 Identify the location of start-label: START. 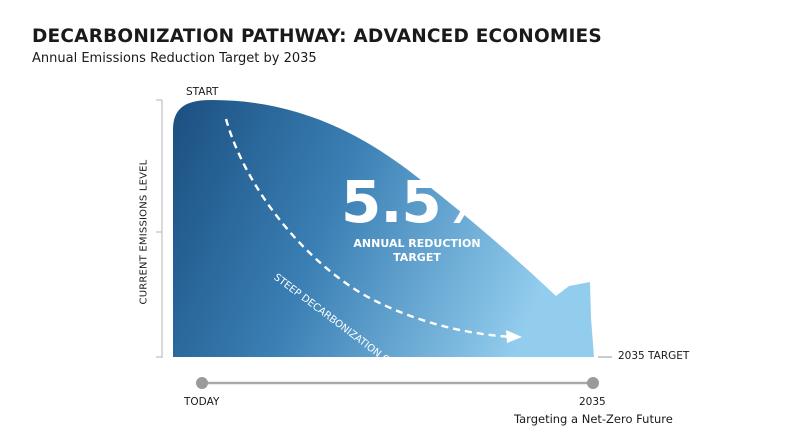
(202, 92).